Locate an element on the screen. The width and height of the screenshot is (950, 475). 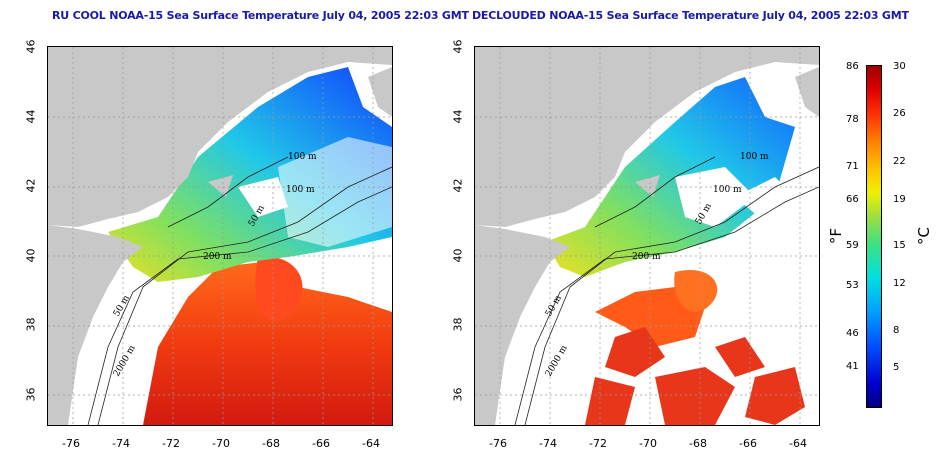
fahrenheit-tick: 66 is located at coordinates (852, 199).